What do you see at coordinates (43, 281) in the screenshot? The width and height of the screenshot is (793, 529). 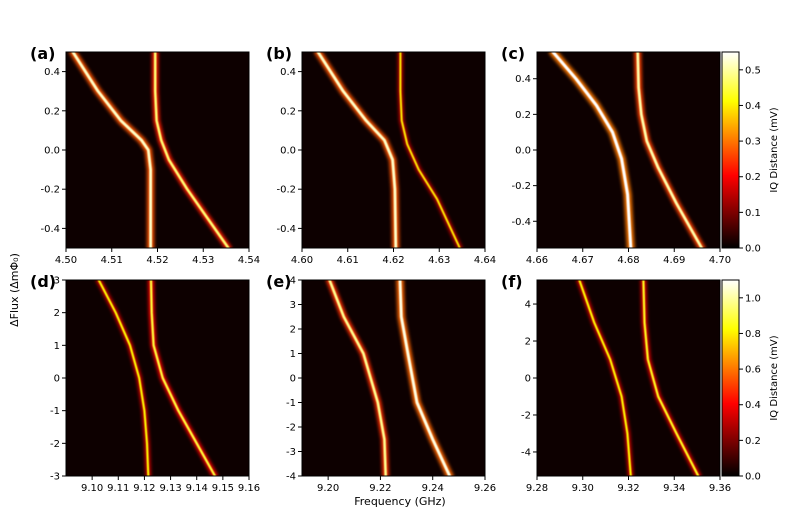 I see `panel-label: (d)` at bounding box center [43, 281].